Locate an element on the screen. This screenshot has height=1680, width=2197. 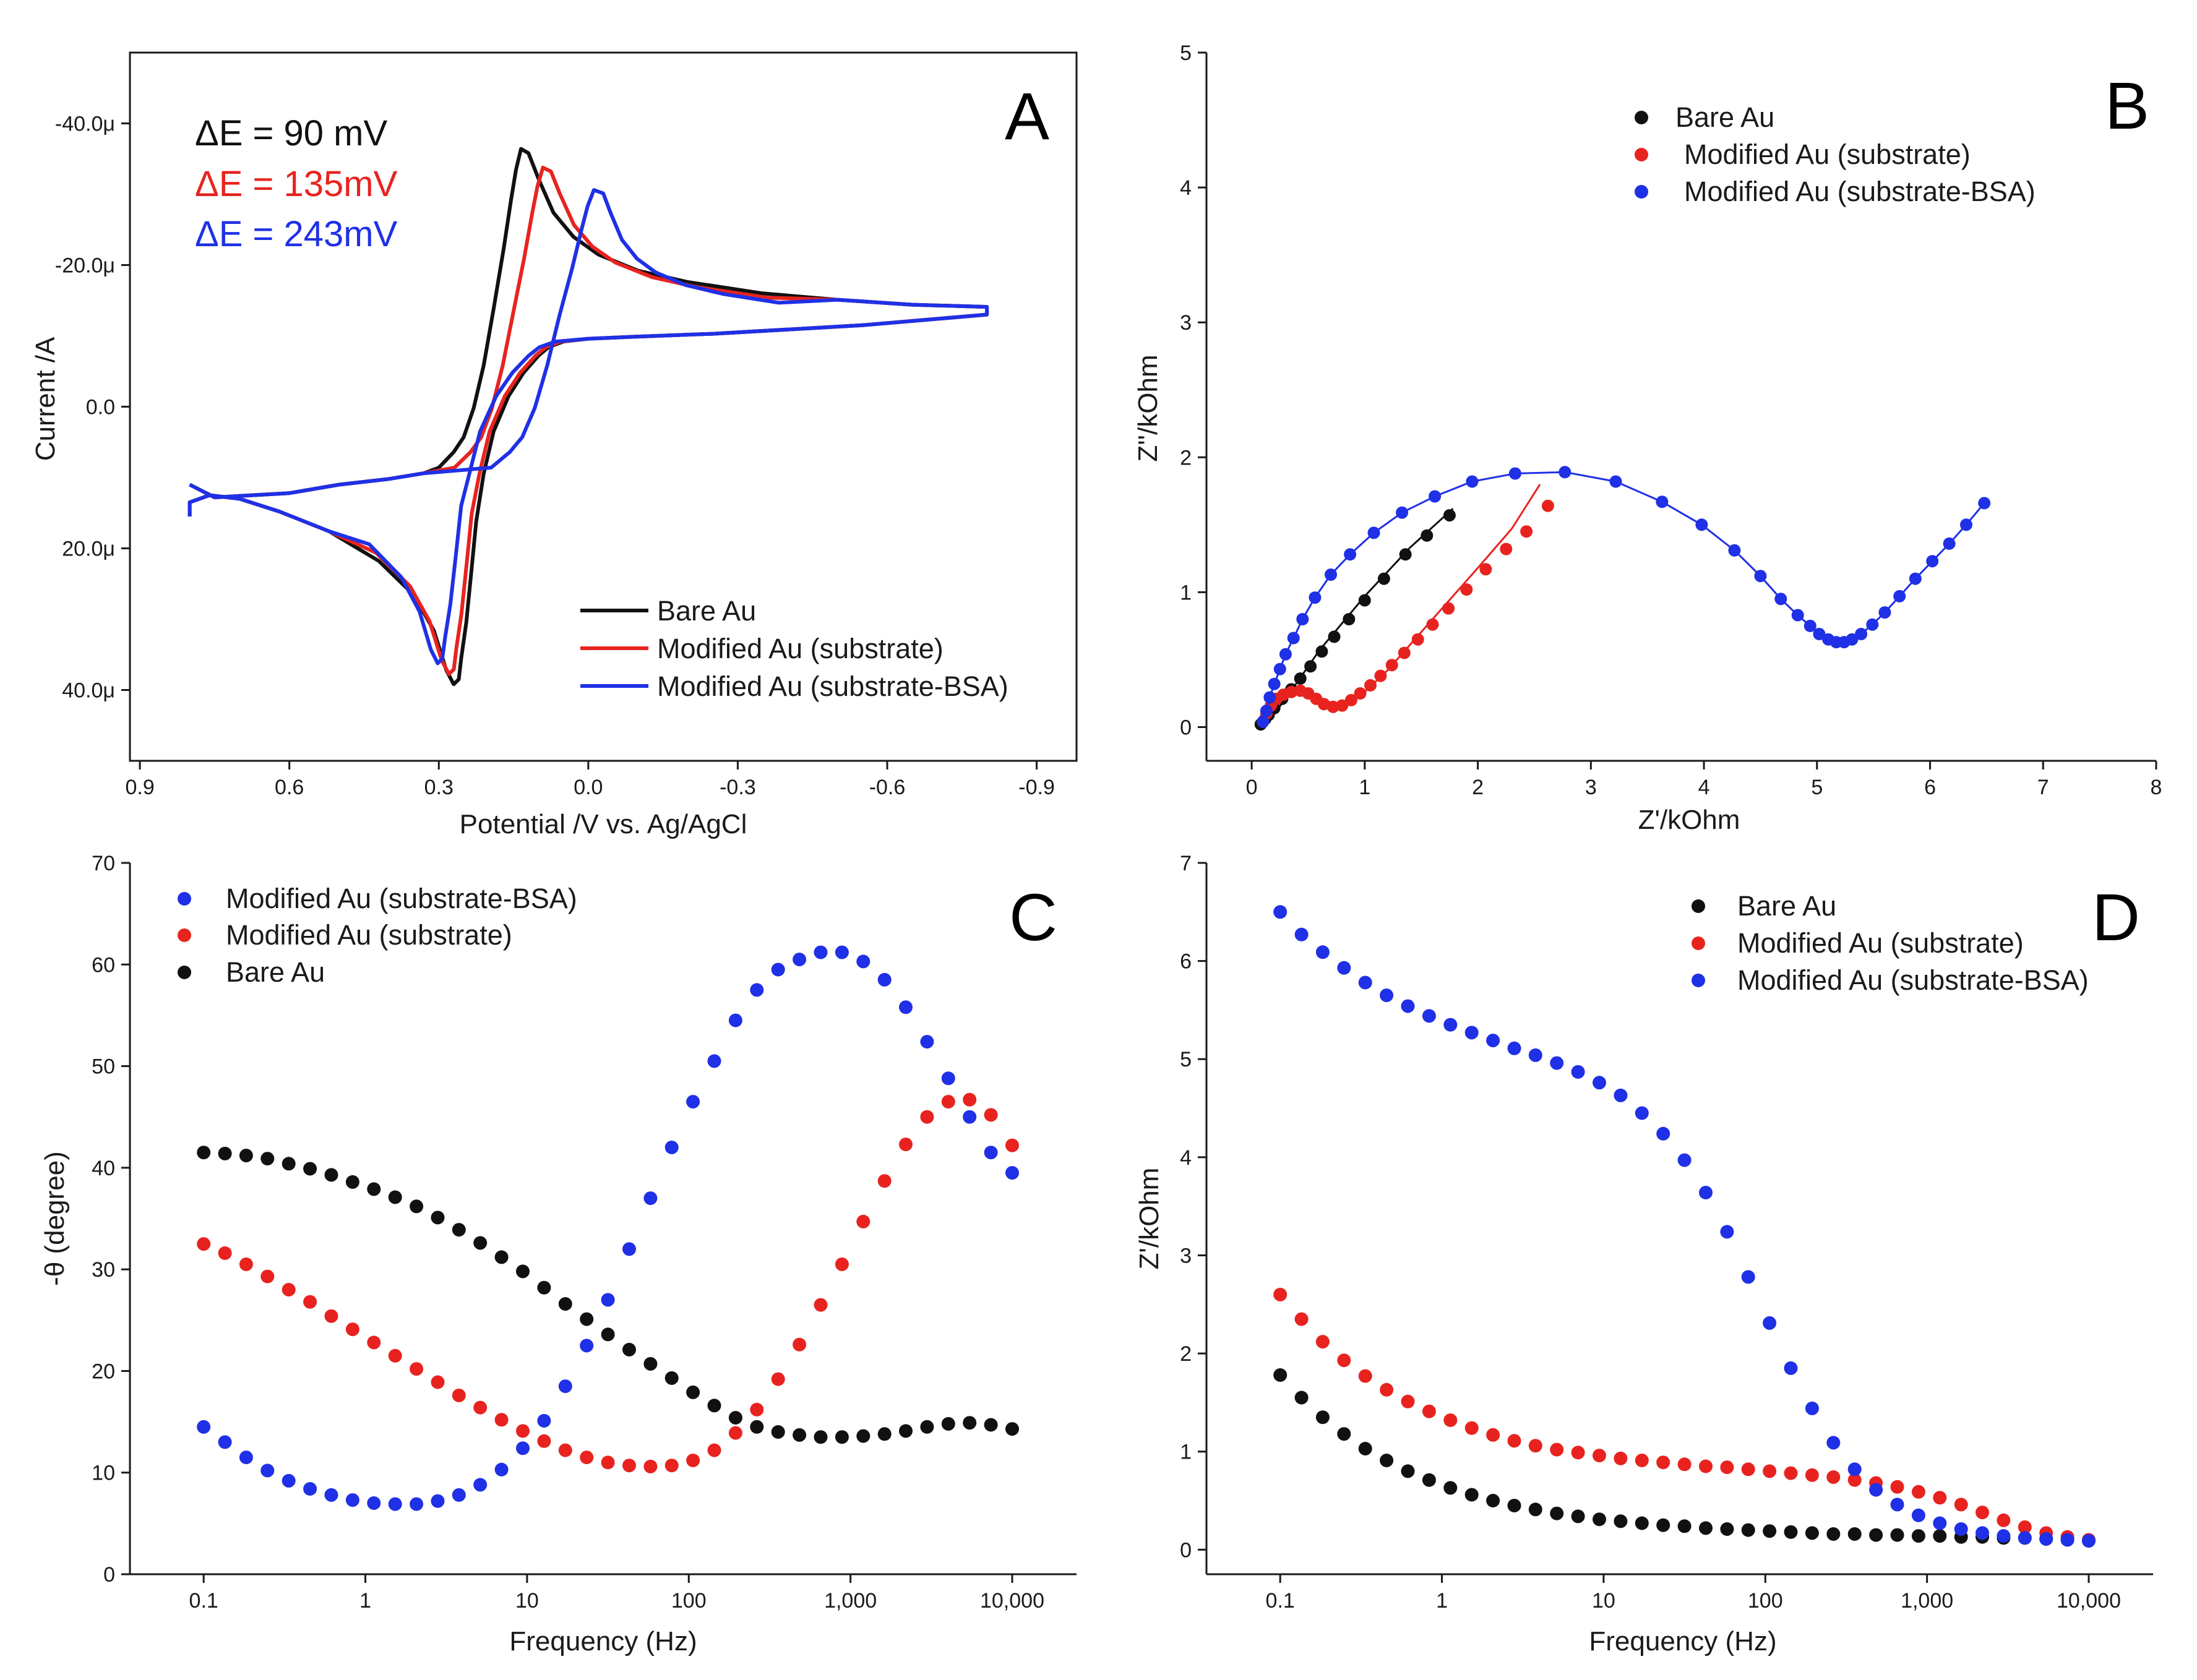
panel-a-annotation-bsa: ΔE = 243mV is located at coordinates (296, 234).